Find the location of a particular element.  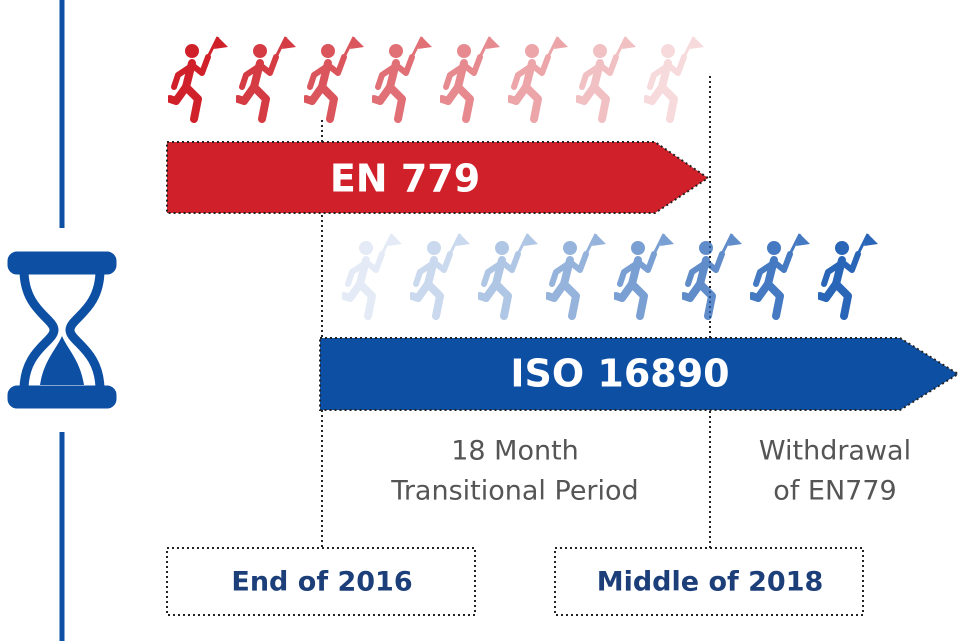

hourglass-icon is located at coordinates (62, 330).